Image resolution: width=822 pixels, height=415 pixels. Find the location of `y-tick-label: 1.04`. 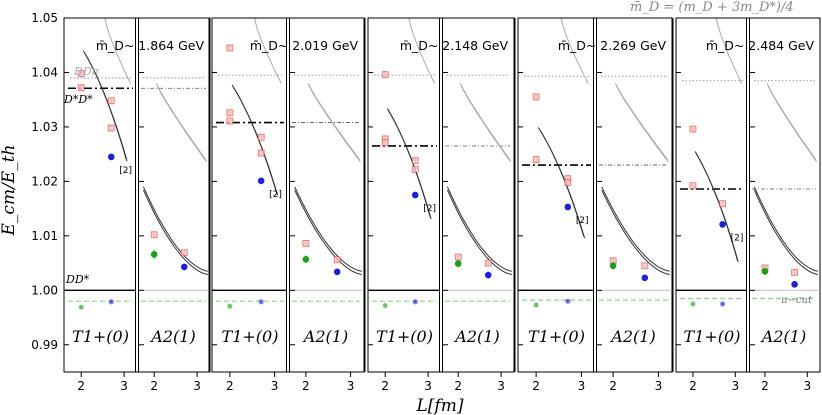

y-tick-label: 1.04 is located at coordinates (44, 72).